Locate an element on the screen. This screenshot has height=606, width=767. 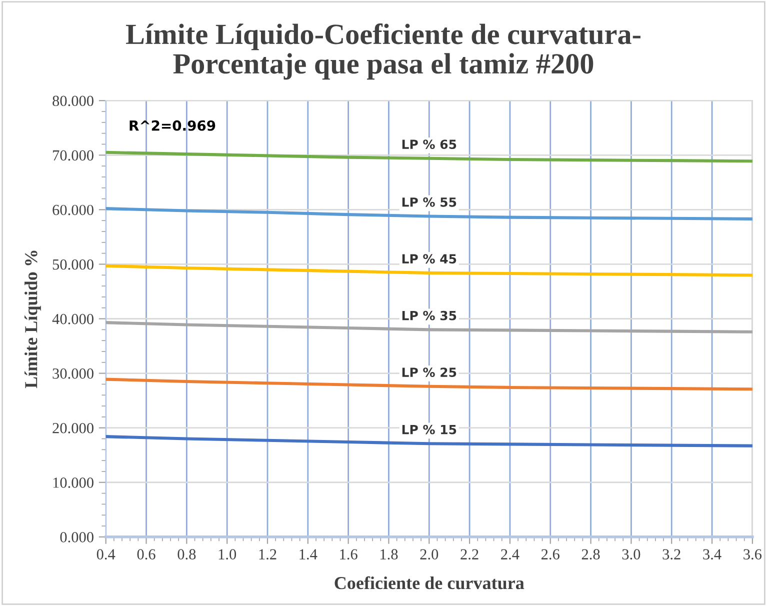
x-tick-label: 2.4 is located at coordinates (510, 554).